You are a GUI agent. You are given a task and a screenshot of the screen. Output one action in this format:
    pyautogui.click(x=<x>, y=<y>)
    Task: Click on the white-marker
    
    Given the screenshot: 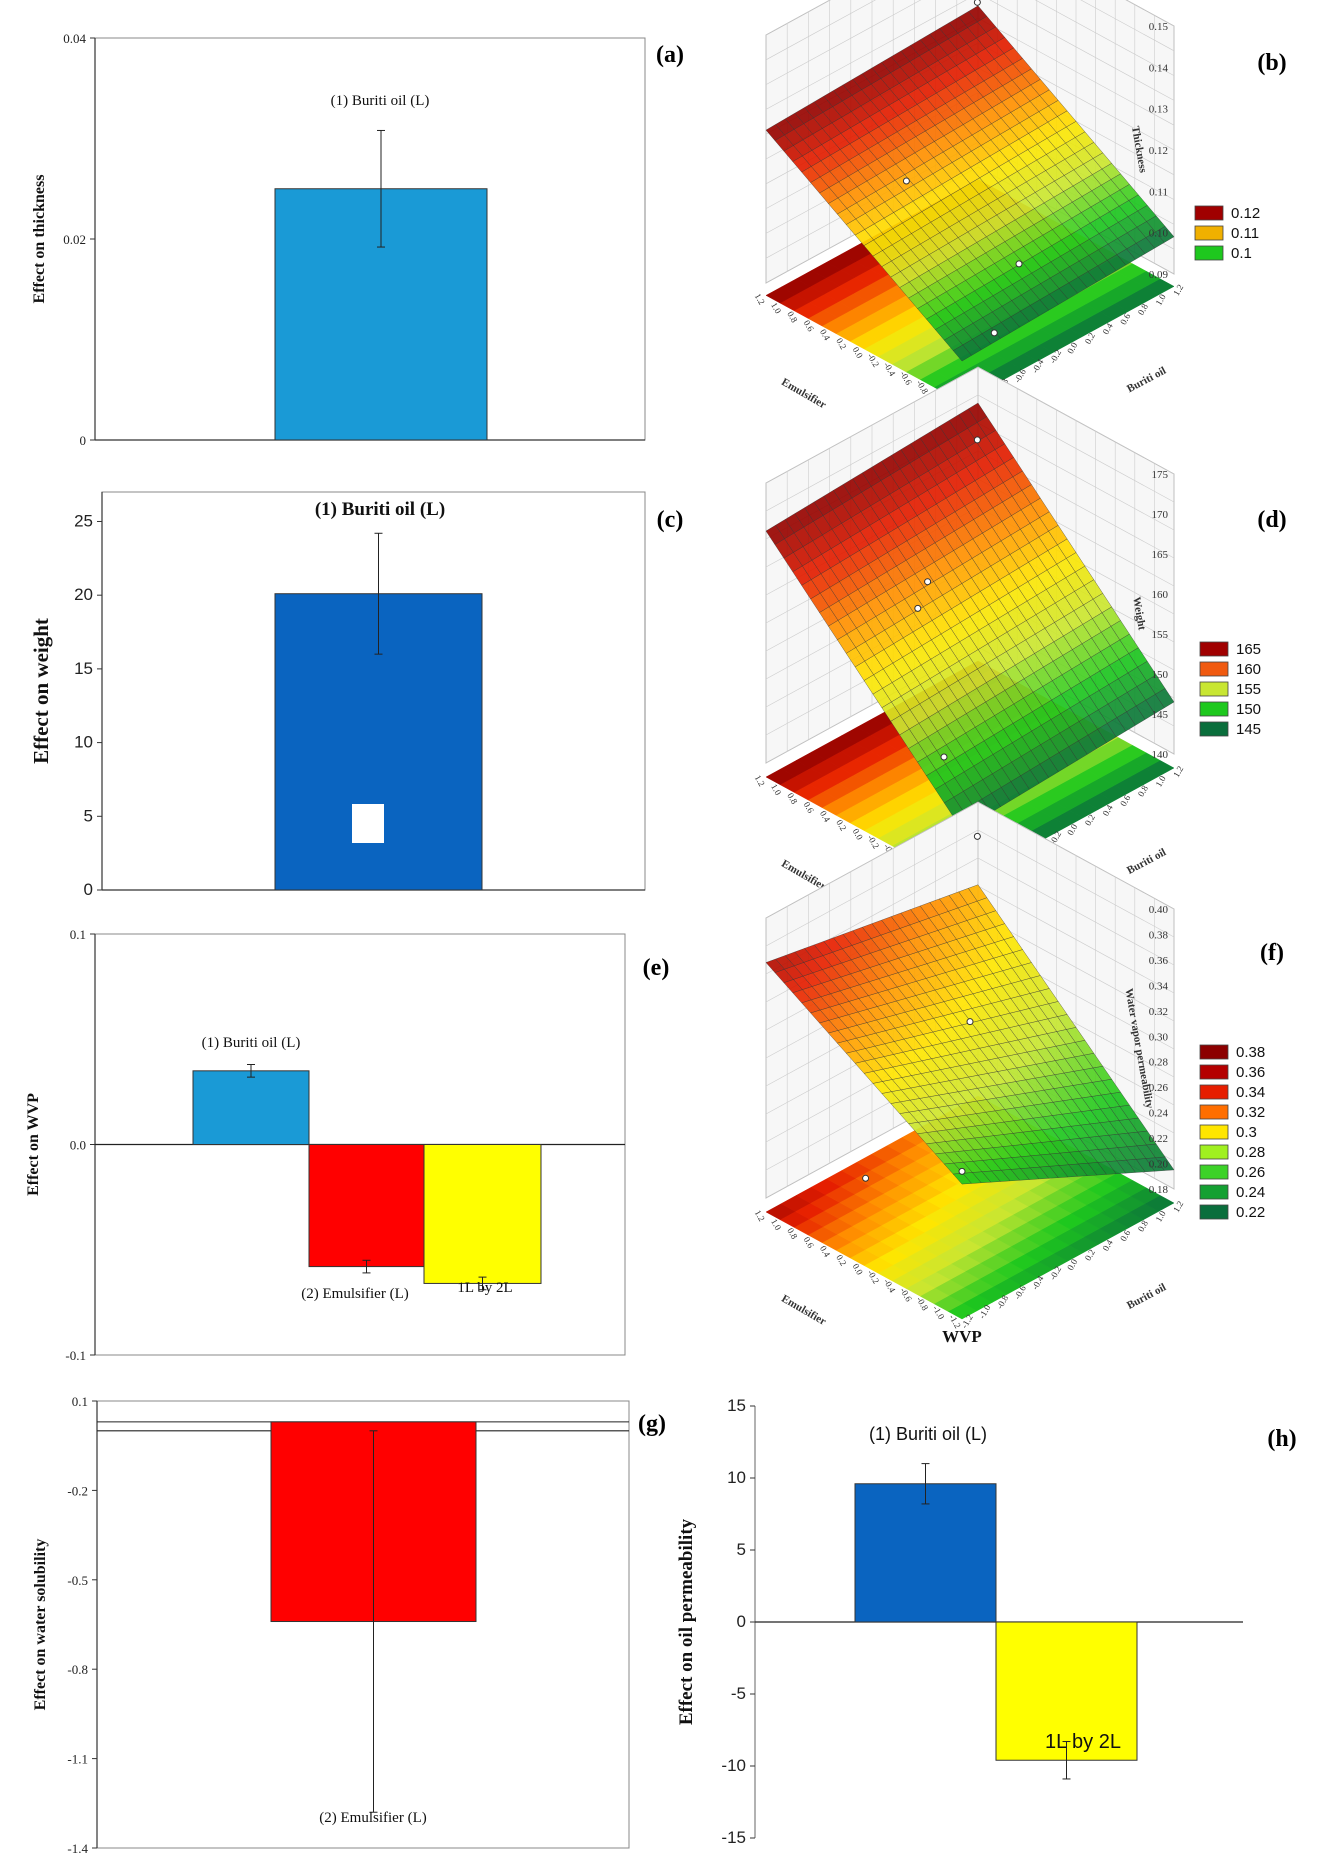 What is the action you would take?
    pyautogui.click(x=368, y=823)
    